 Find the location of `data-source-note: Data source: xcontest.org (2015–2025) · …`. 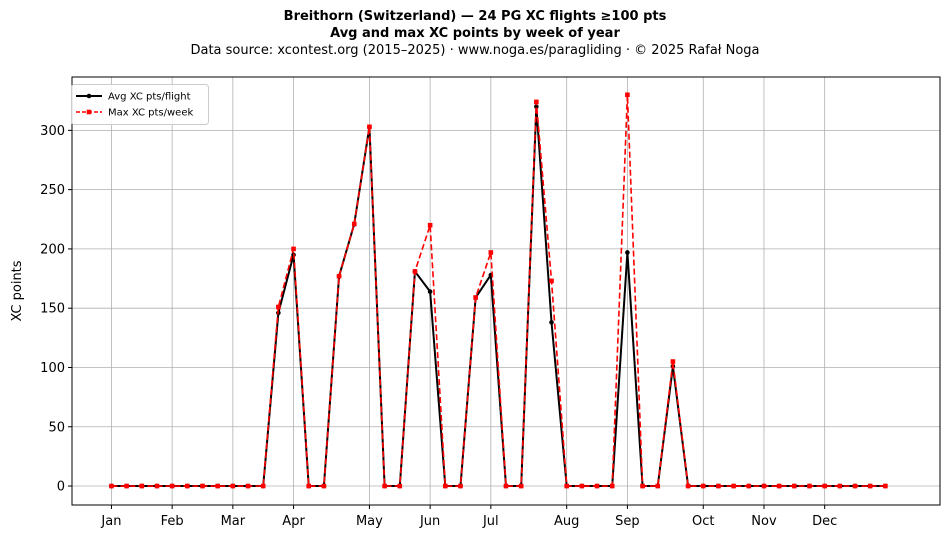

data-source-note: Data source: xcontest.org (2015–2025) · … is located at coordinates (475, 50).